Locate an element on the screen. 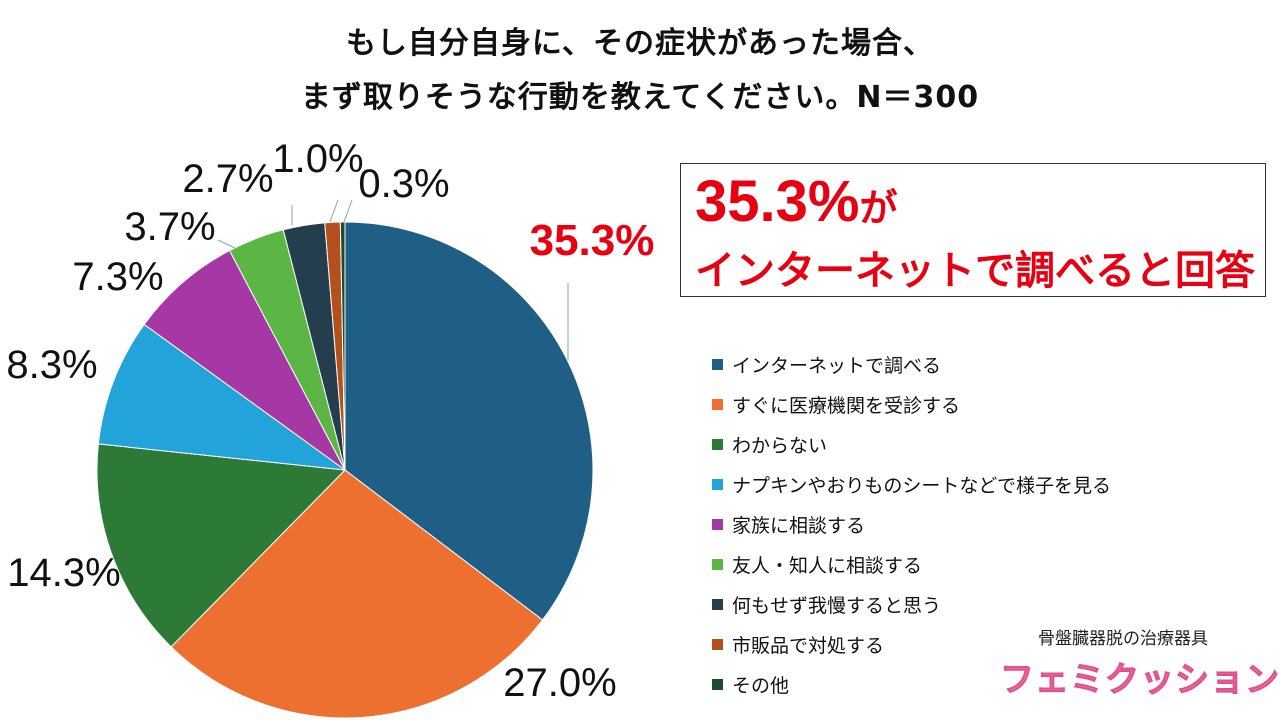 This screenshot has height=720, width=1280. legend-label-8: 市販品で対処する is located at coordinates (808, 645).